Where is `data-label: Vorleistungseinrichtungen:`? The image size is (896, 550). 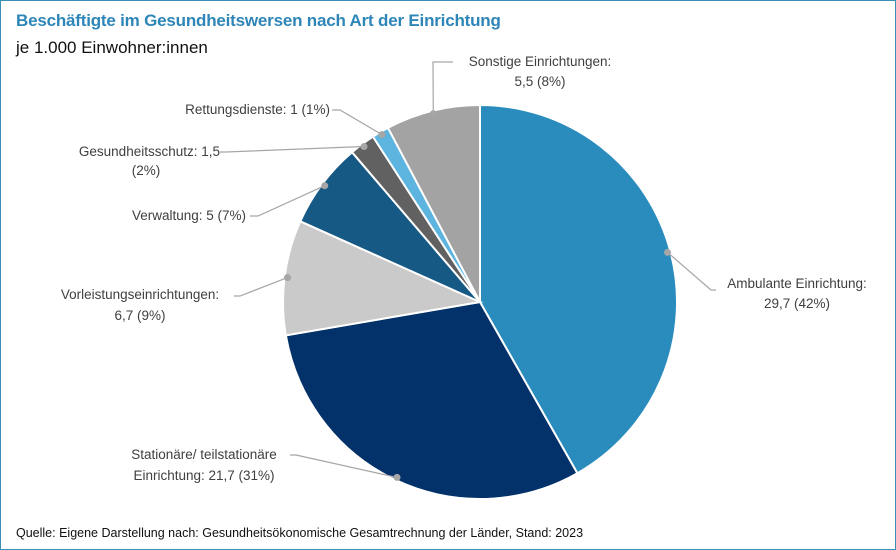
data-label: Vorleistungseinrichtungen: is located at coordinates (140, 294).